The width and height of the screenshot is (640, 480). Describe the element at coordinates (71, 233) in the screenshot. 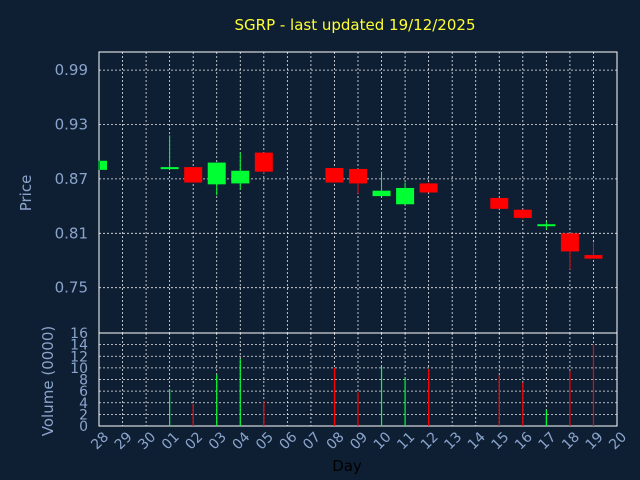

I see `price-tick-label: 0.81` at that location.